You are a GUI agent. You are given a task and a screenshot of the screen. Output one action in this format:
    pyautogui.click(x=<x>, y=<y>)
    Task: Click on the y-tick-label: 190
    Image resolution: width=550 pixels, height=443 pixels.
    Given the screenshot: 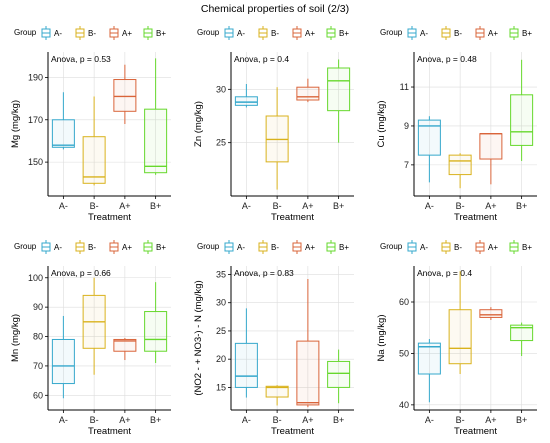 What is the action you would take?
    pyautogui.click(x=35, y=77)
    